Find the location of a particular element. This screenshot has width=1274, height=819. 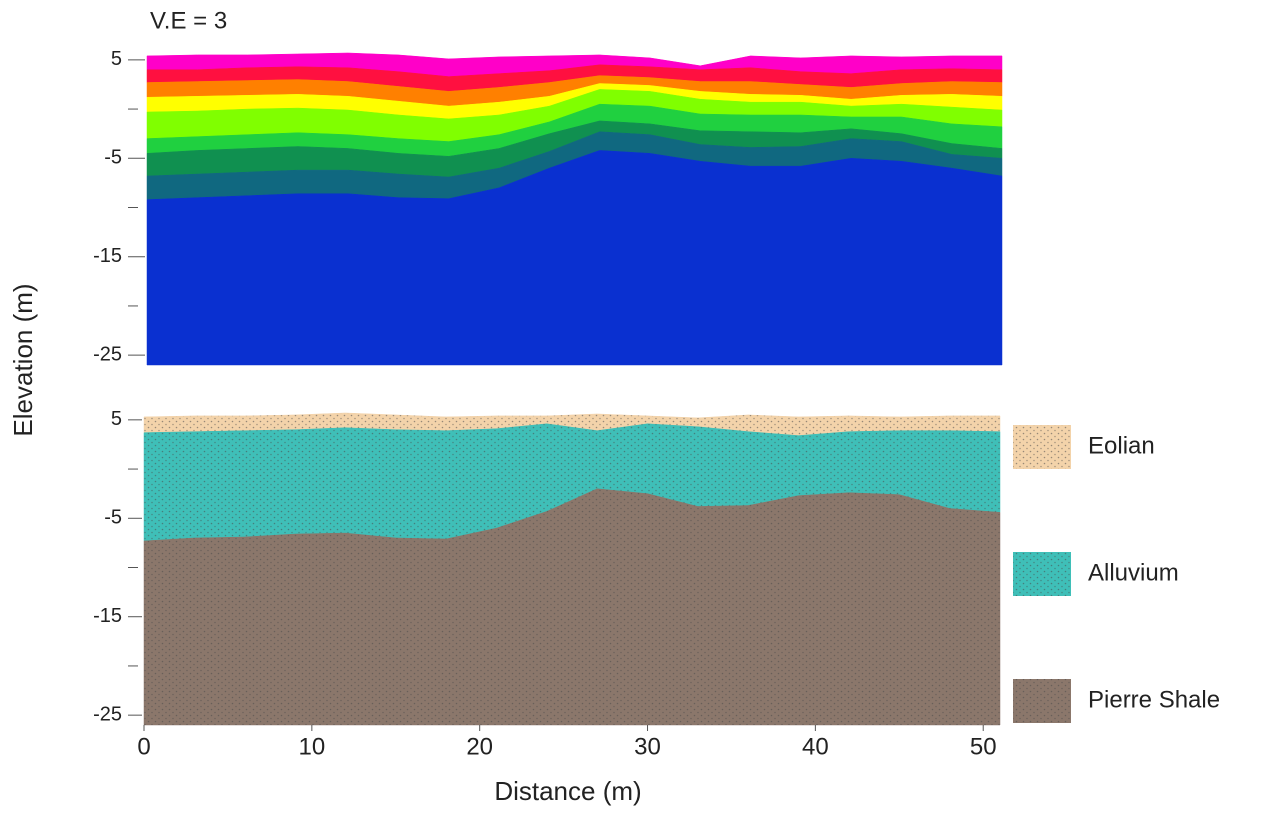

x-tick-label: 40 is located at coordinates (815, 746).